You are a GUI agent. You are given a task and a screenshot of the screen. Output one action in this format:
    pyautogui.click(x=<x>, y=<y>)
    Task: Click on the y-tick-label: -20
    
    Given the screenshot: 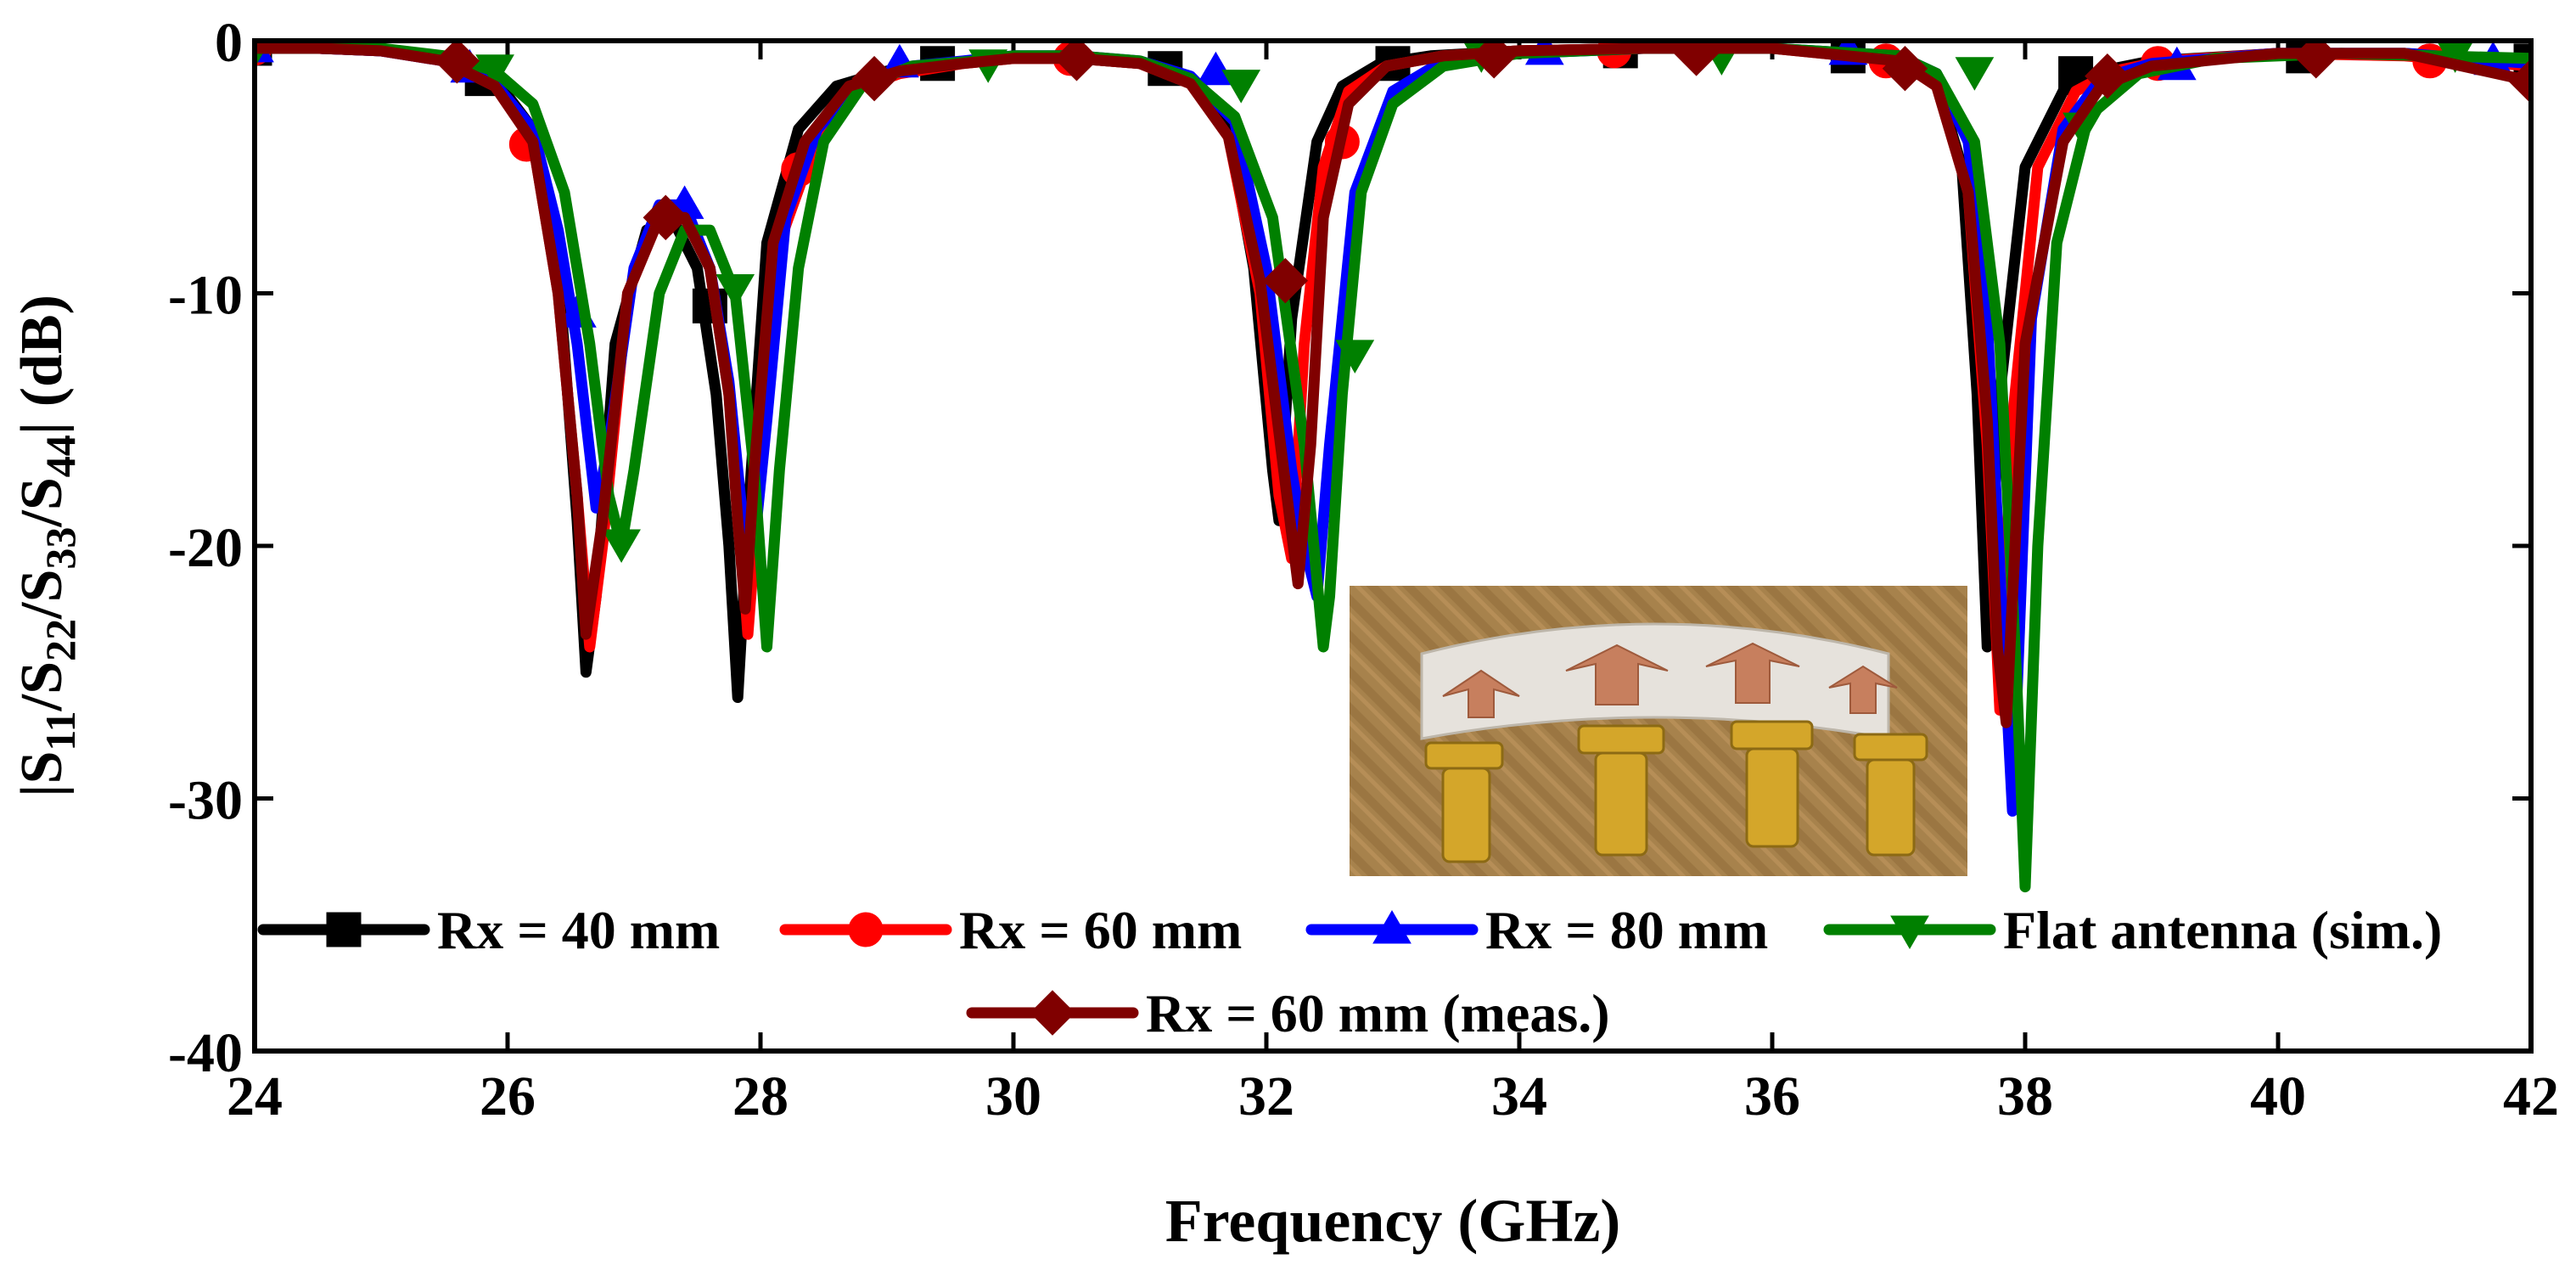 What is the action you would take?
    pyautogui.click(x=205, y=548)
    